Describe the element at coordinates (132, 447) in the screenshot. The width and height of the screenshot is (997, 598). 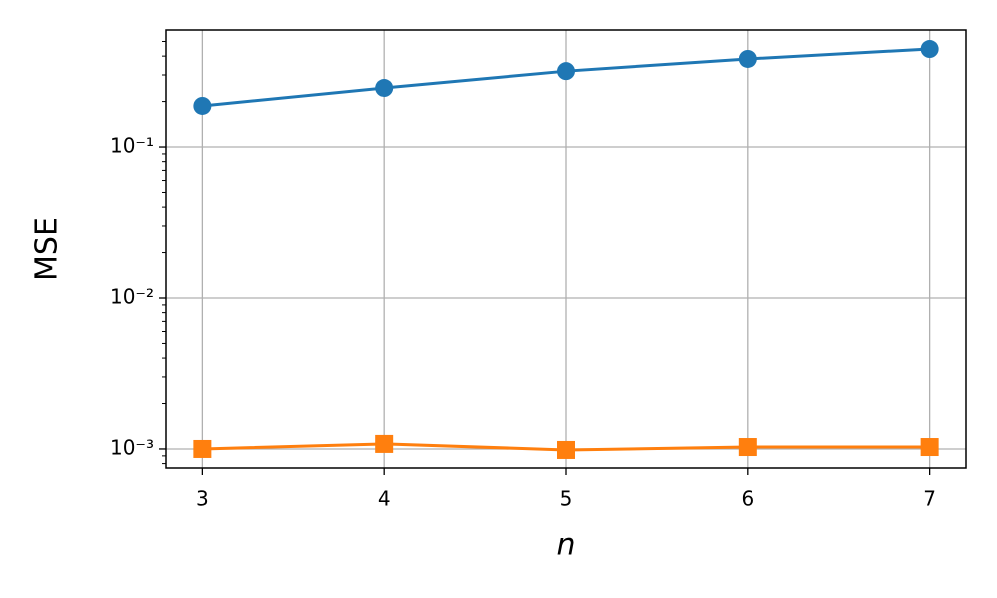
I see `y-tick-label: 10⁻³` at that location.